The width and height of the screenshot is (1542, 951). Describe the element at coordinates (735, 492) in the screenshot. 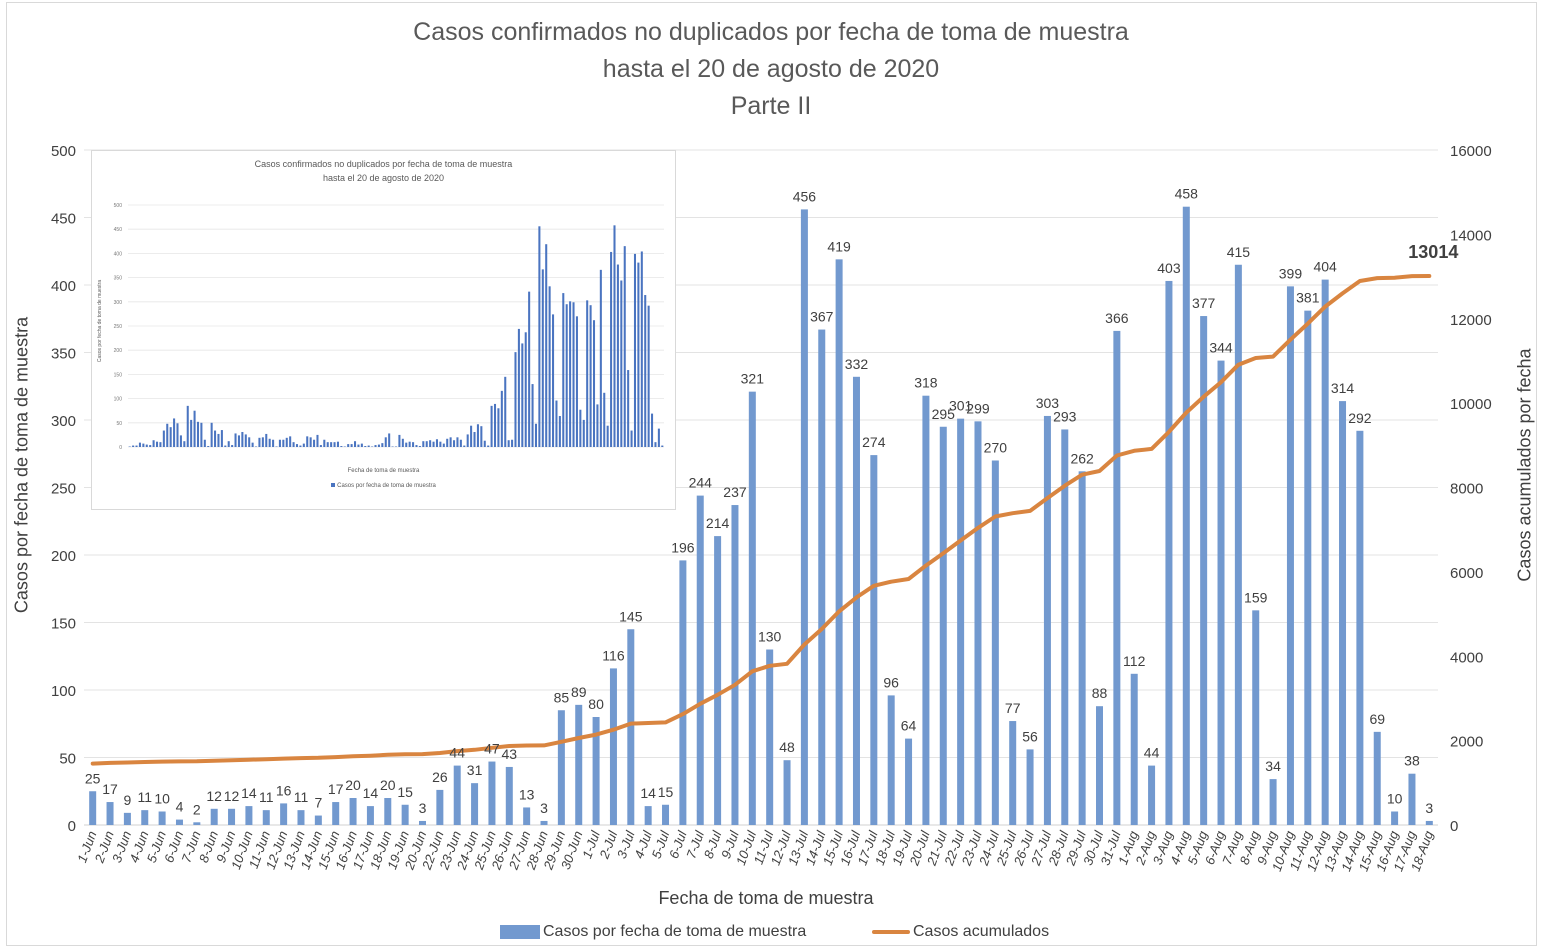

I see `bar-data-label: 237` at that location.